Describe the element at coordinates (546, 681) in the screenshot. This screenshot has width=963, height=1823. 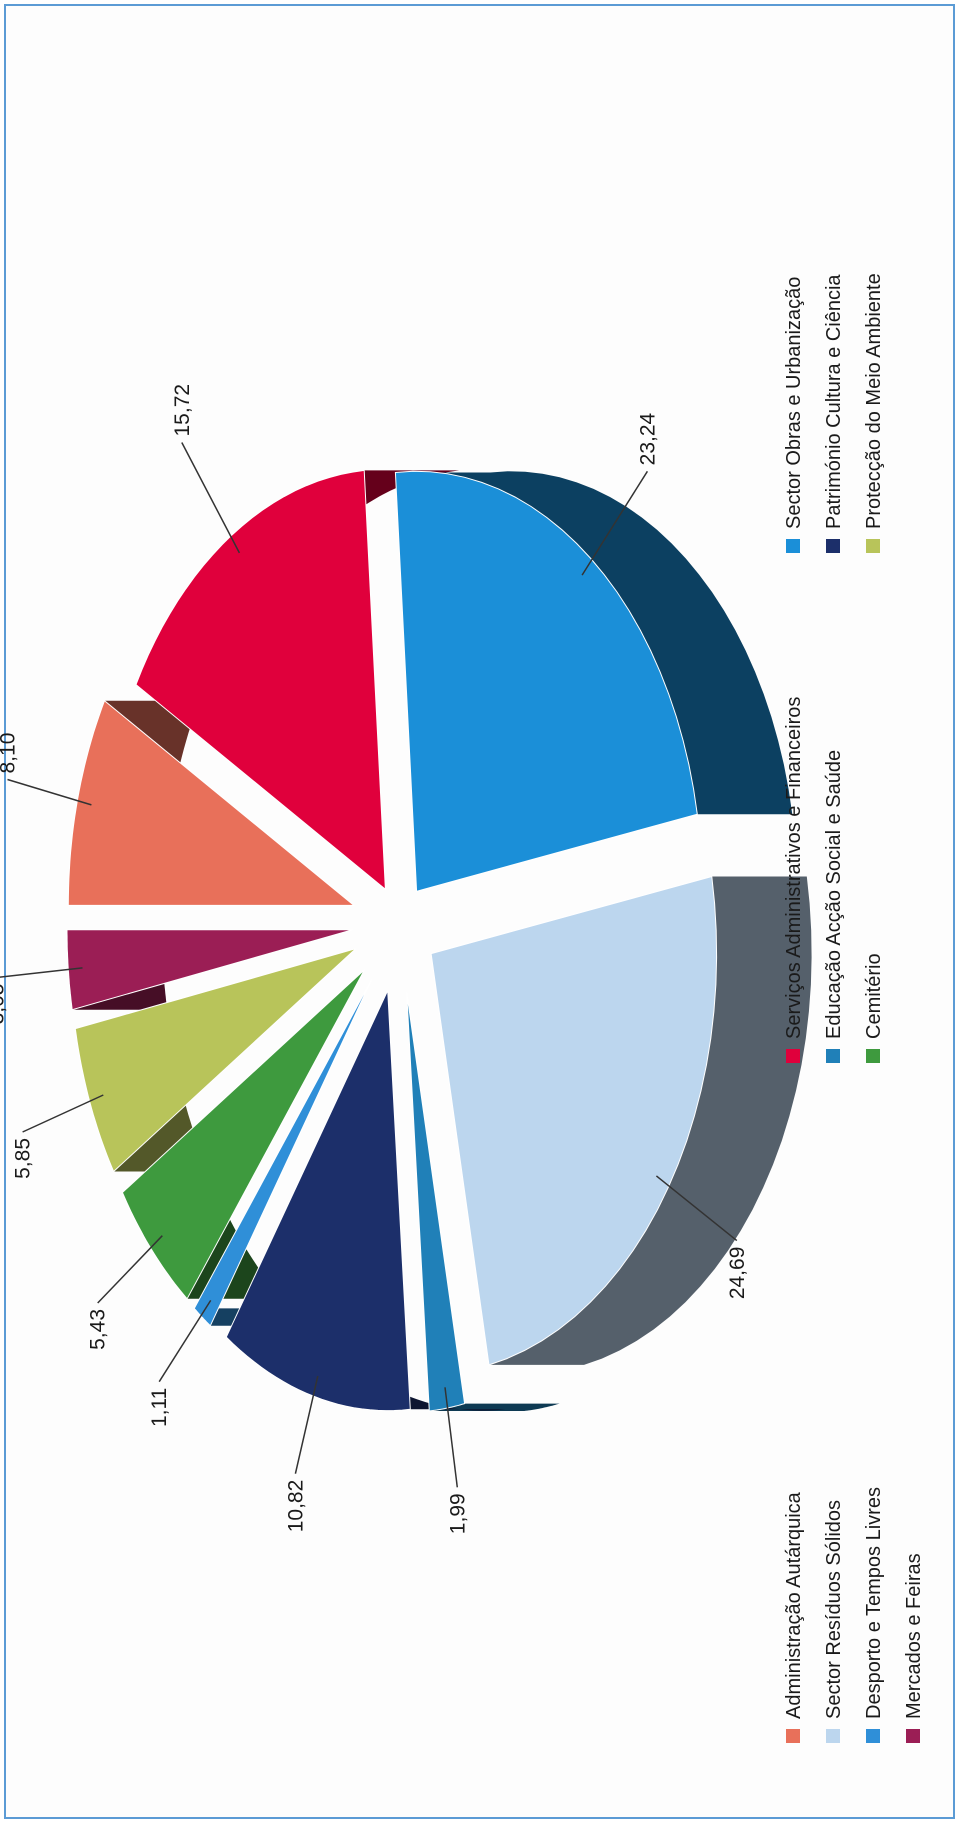
I see `slice-sector-obras-e-urbanizacao` at that location.